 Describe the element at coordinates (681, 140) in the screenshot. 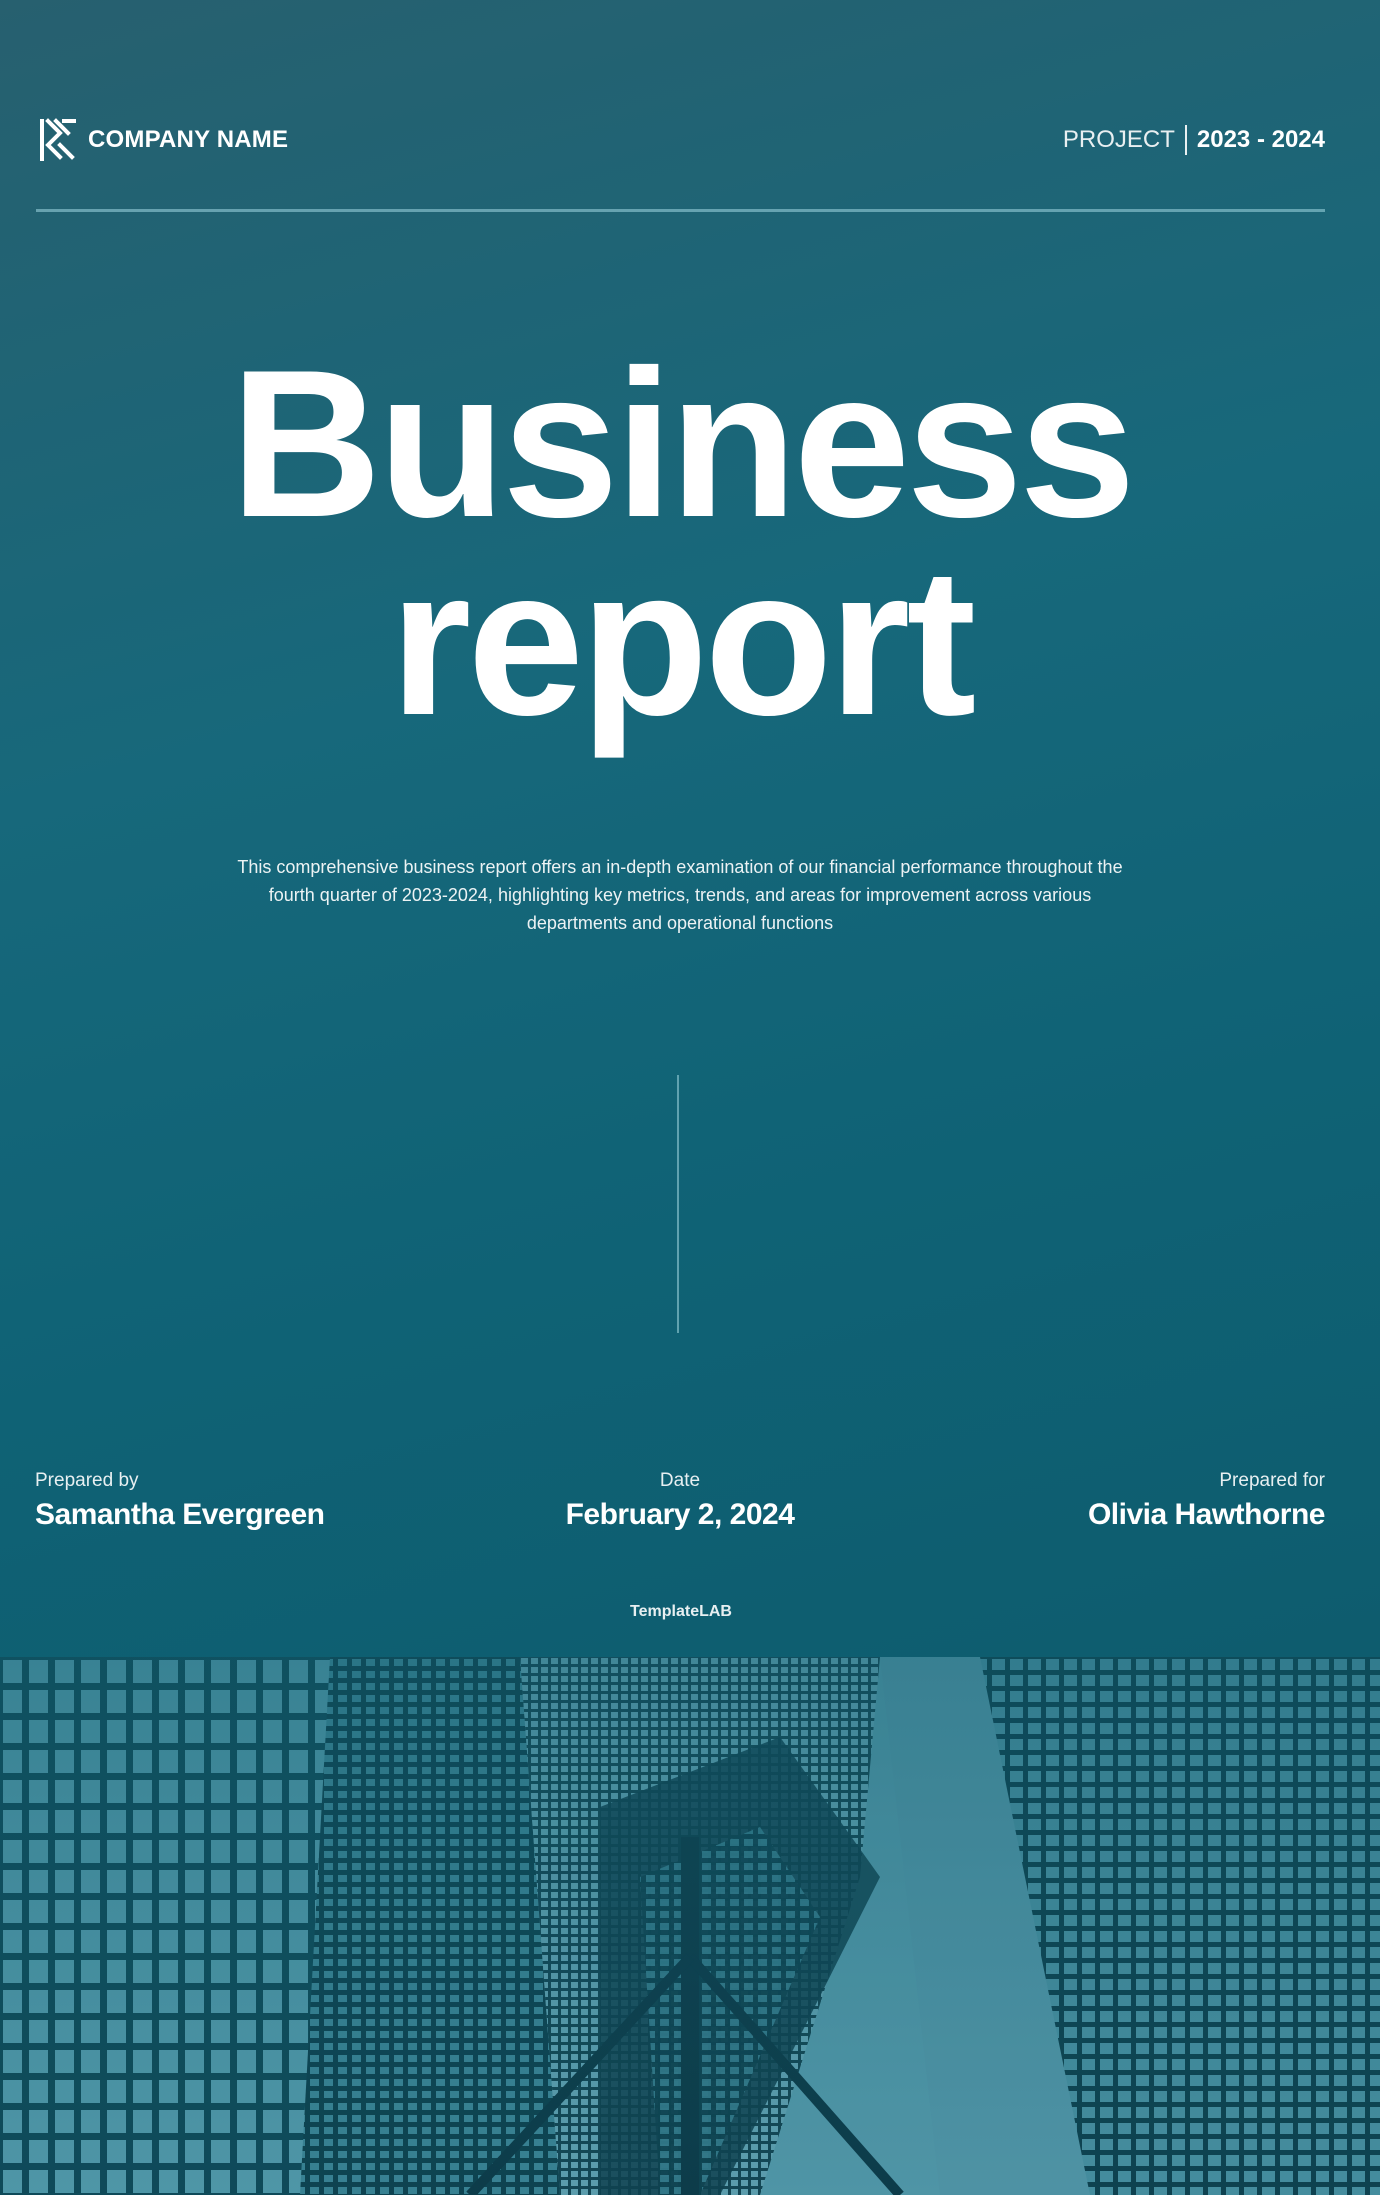

I see `cover-header: COMPANY NAME PROJECT 2023 - 2024` at that location.